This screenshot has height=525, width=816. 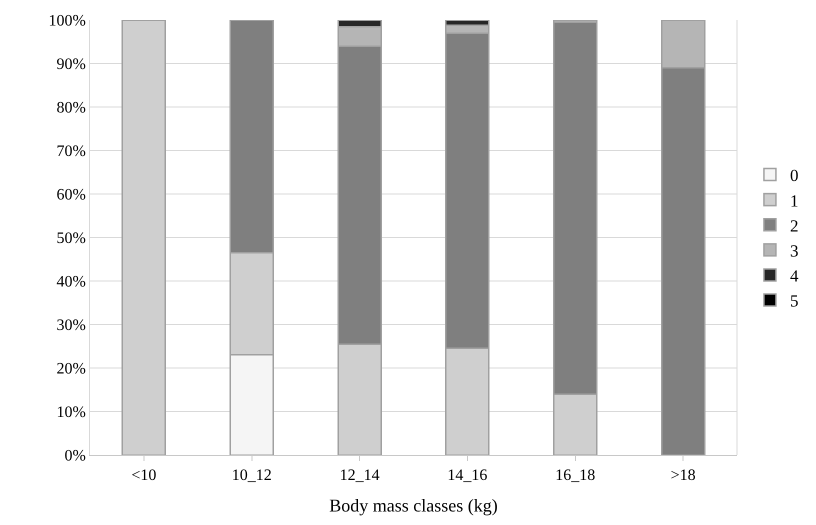 I want to click on x-tick-label: >18, so click(x=683, y=475).